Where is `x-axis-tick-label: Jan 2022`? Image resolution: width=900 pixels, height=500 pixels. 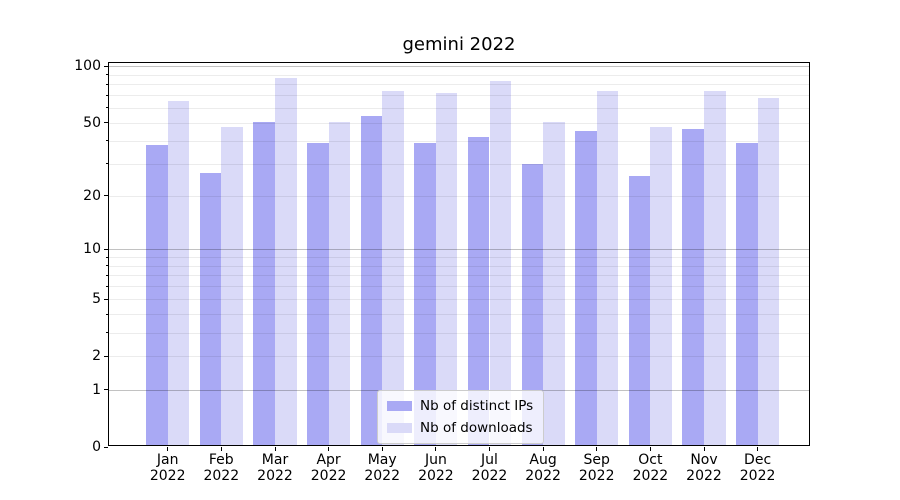
x-axis-tick-label: Jan 2022 is located at coordinates (168, 468).